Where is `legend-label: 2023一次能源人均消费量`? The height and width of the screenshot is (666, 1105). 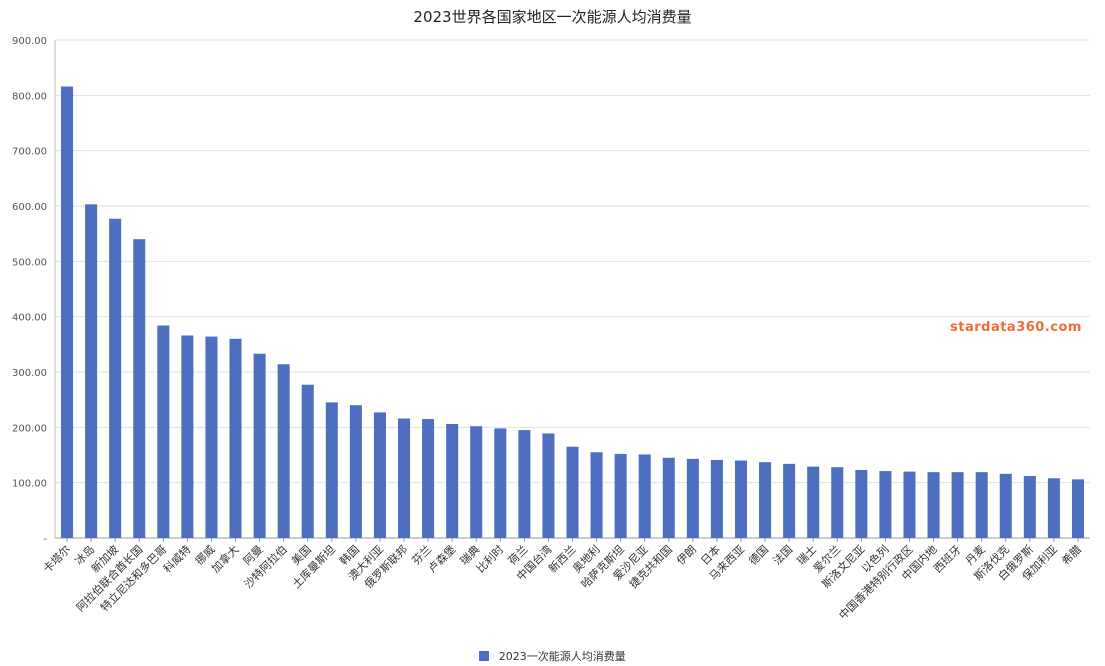
legend-label: 2023一次能源人均消费量 is located at coordinates (562, 656).